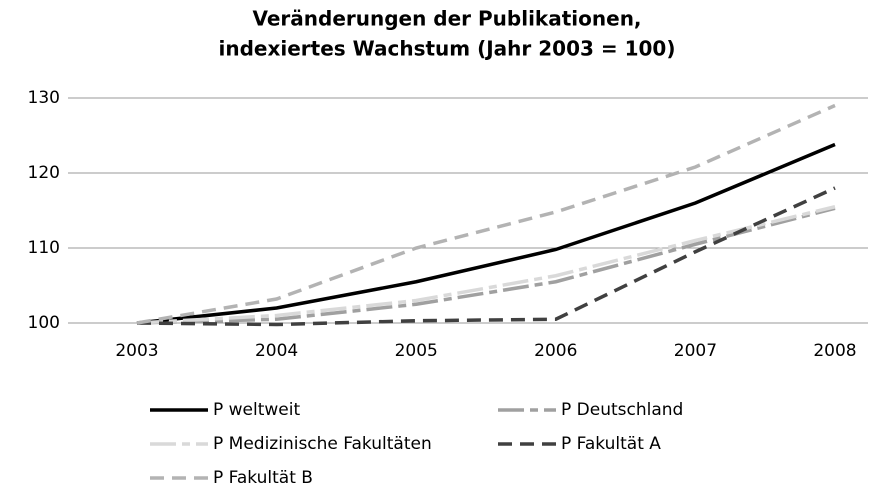 The image size is (895, 494). Describe the element at coordinates (555, 351) in the screenshot. I see `x-tick-label: 2006` at that location.